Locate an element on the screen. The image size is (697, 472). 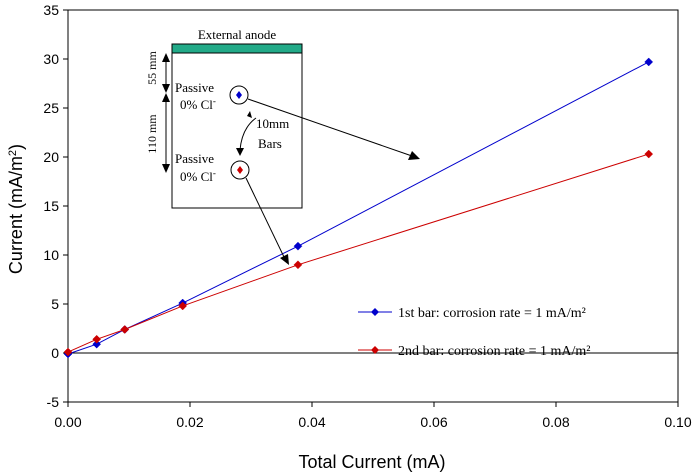
spacing-label-1: 10mm is located at coordinates (272, 123).